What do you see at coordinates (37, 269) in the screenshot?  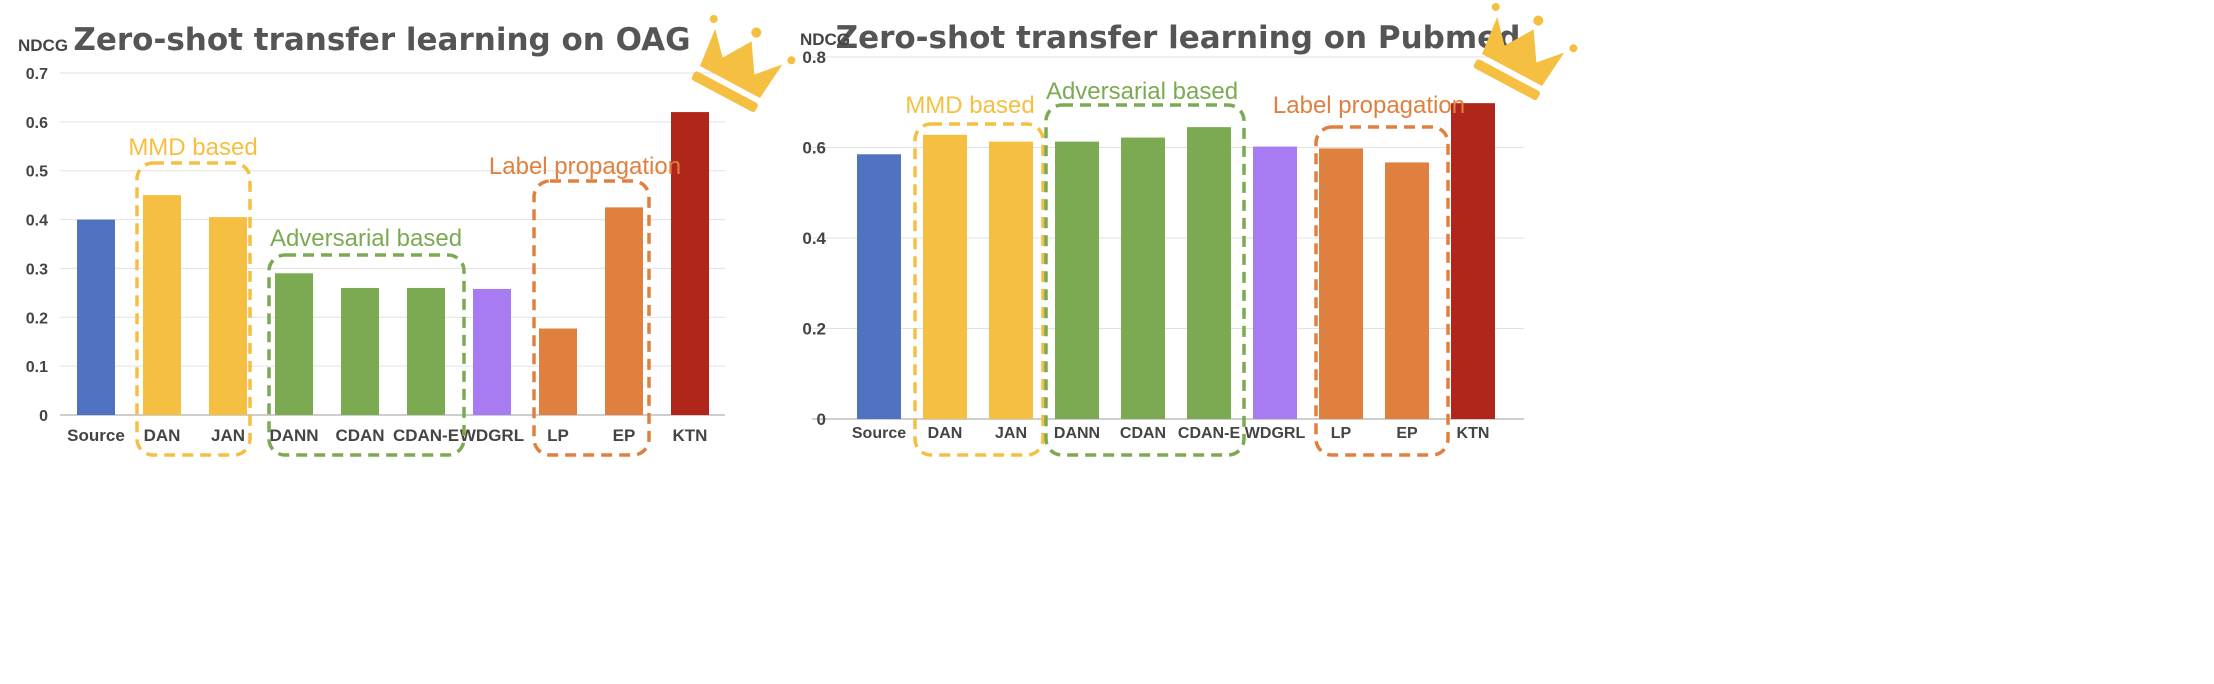 I see `y-tick-label: 0.3` at bounding box center [37, 269].